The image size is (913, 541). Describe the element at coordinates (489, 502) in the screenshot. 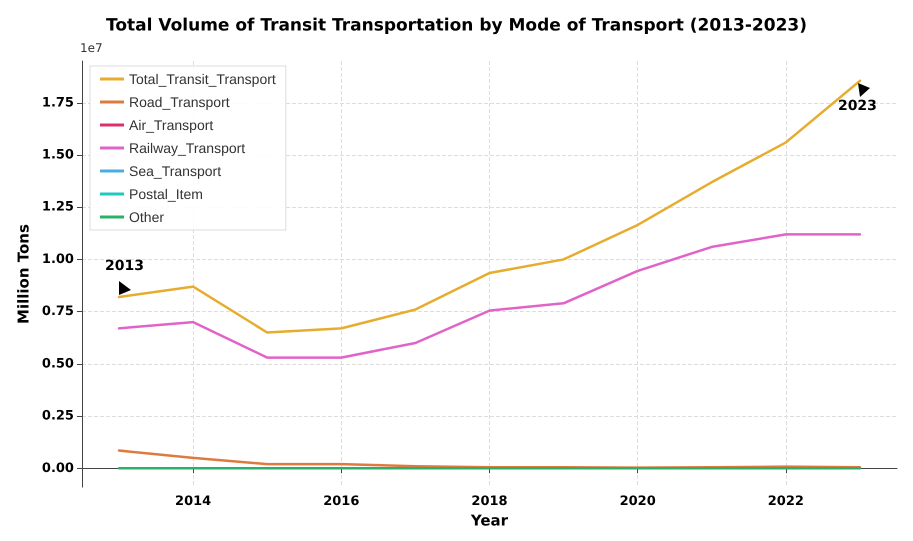

I see `x-tick-label: 2018` at that location.